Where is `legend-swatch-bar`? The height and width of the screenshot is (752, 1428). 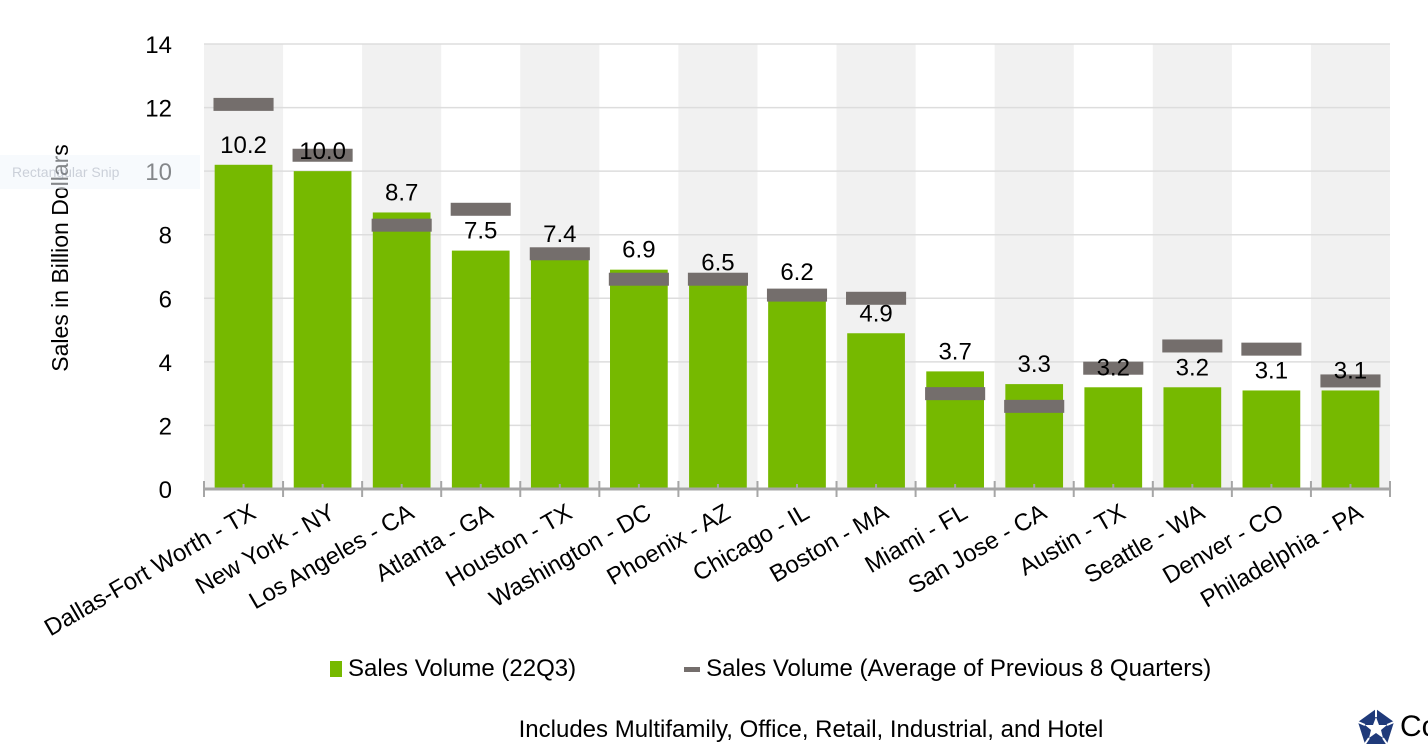 legend-swatch-bar is located at coordinates (336, 669).